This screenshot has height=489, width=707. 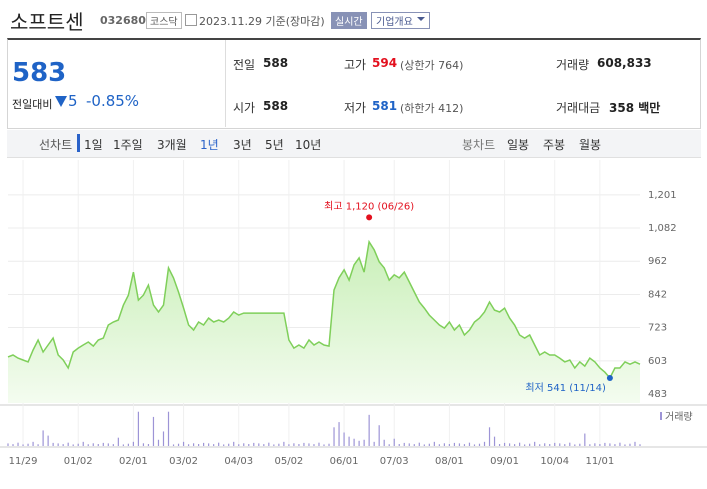 What do you see at coordinates (209, 145) in the screenshot?
I see `tab: 1년` at bounding box center [209, 145].